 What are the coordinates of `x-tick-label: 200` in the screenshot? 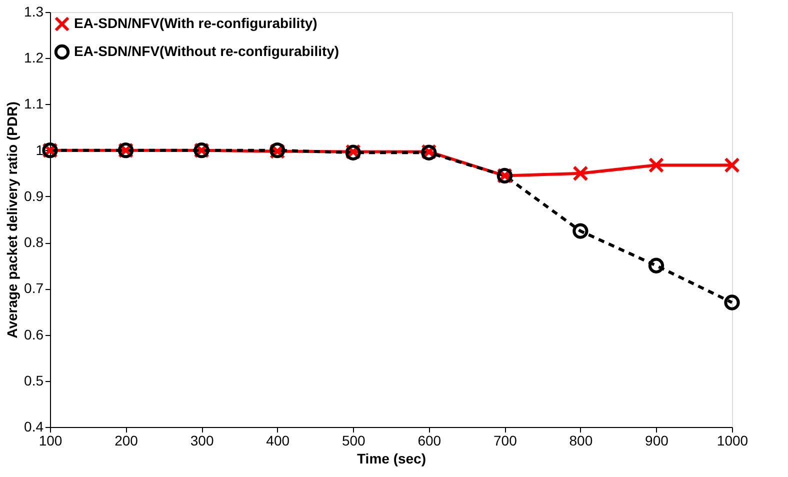 It's located at (126, 440).